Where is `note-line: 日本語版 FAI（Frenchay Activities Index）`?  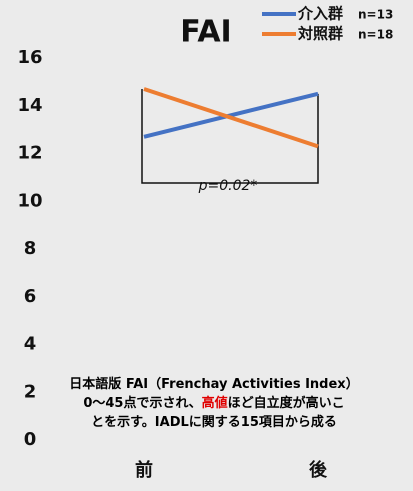
note-line: 日本語版 FAI（Frenchay Activities Index） is located at coordinates (213, 384).